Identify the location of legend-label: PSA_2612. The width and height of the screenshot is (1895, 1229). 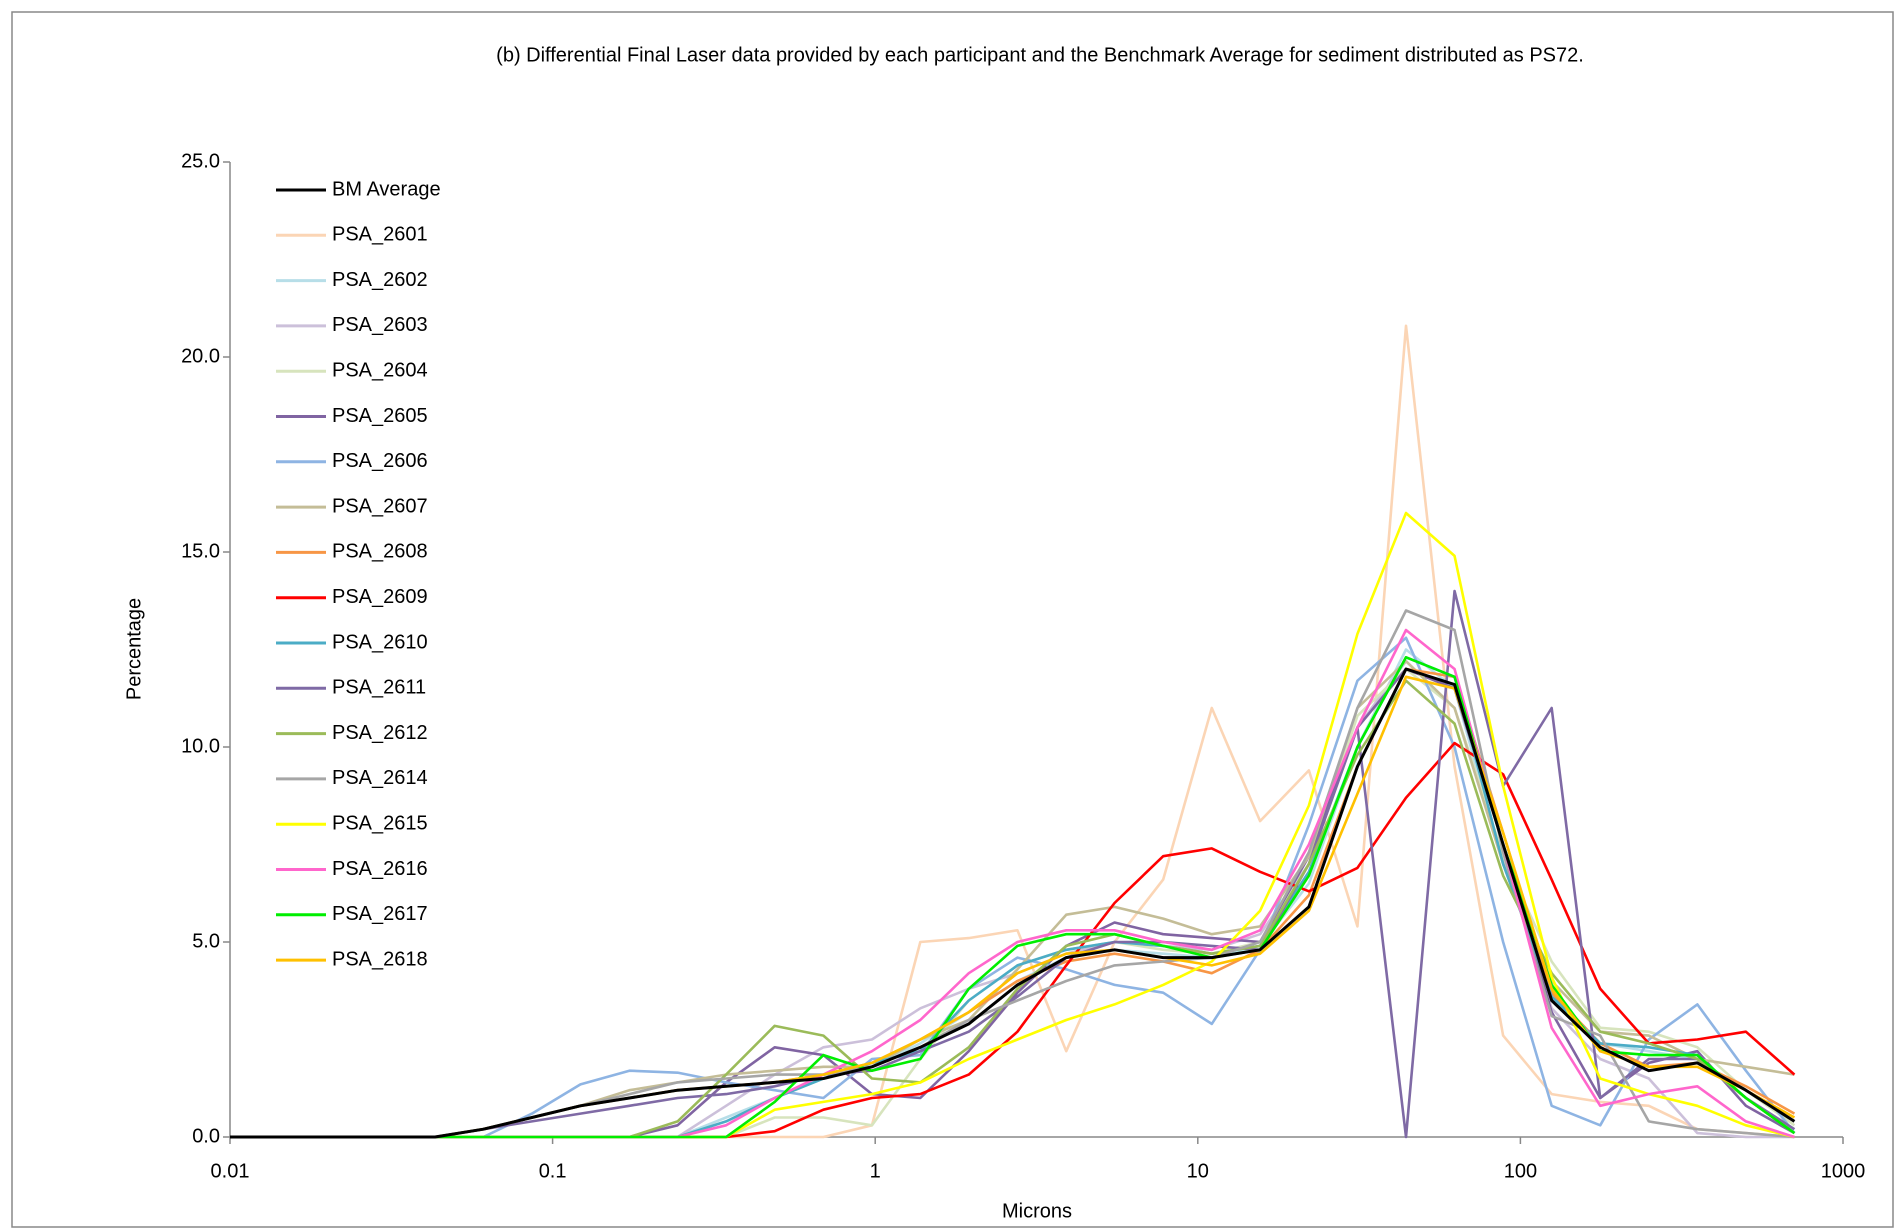
(380, 733).